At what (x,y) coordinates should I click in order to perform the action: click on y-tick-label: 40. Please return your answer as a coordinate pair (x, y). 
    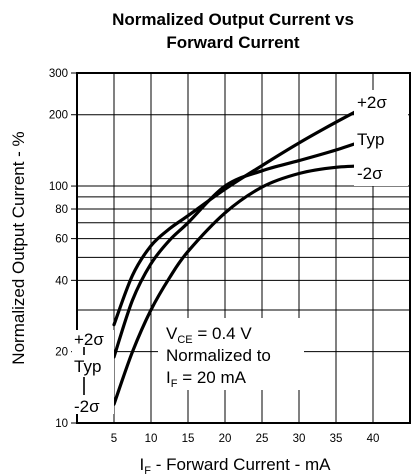
    Looking at the image, I should click on (61, 281).